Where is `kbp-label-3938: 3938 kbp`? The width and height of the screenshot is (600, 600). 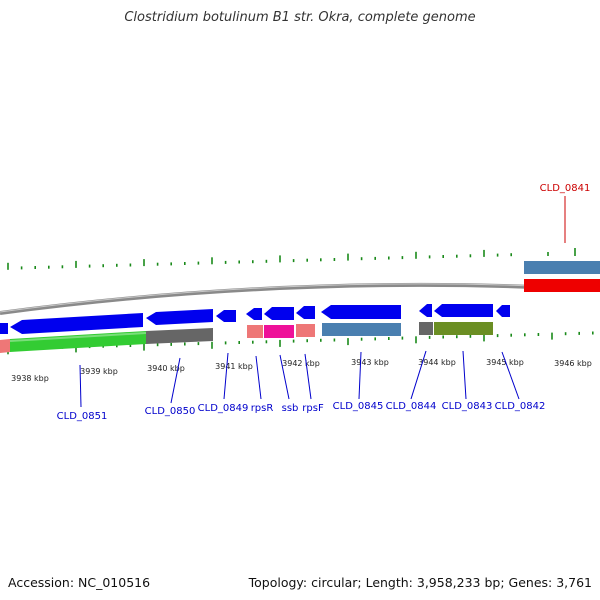
kbp-label-3938: 3938 kbp is located at coordinates (30, 378).